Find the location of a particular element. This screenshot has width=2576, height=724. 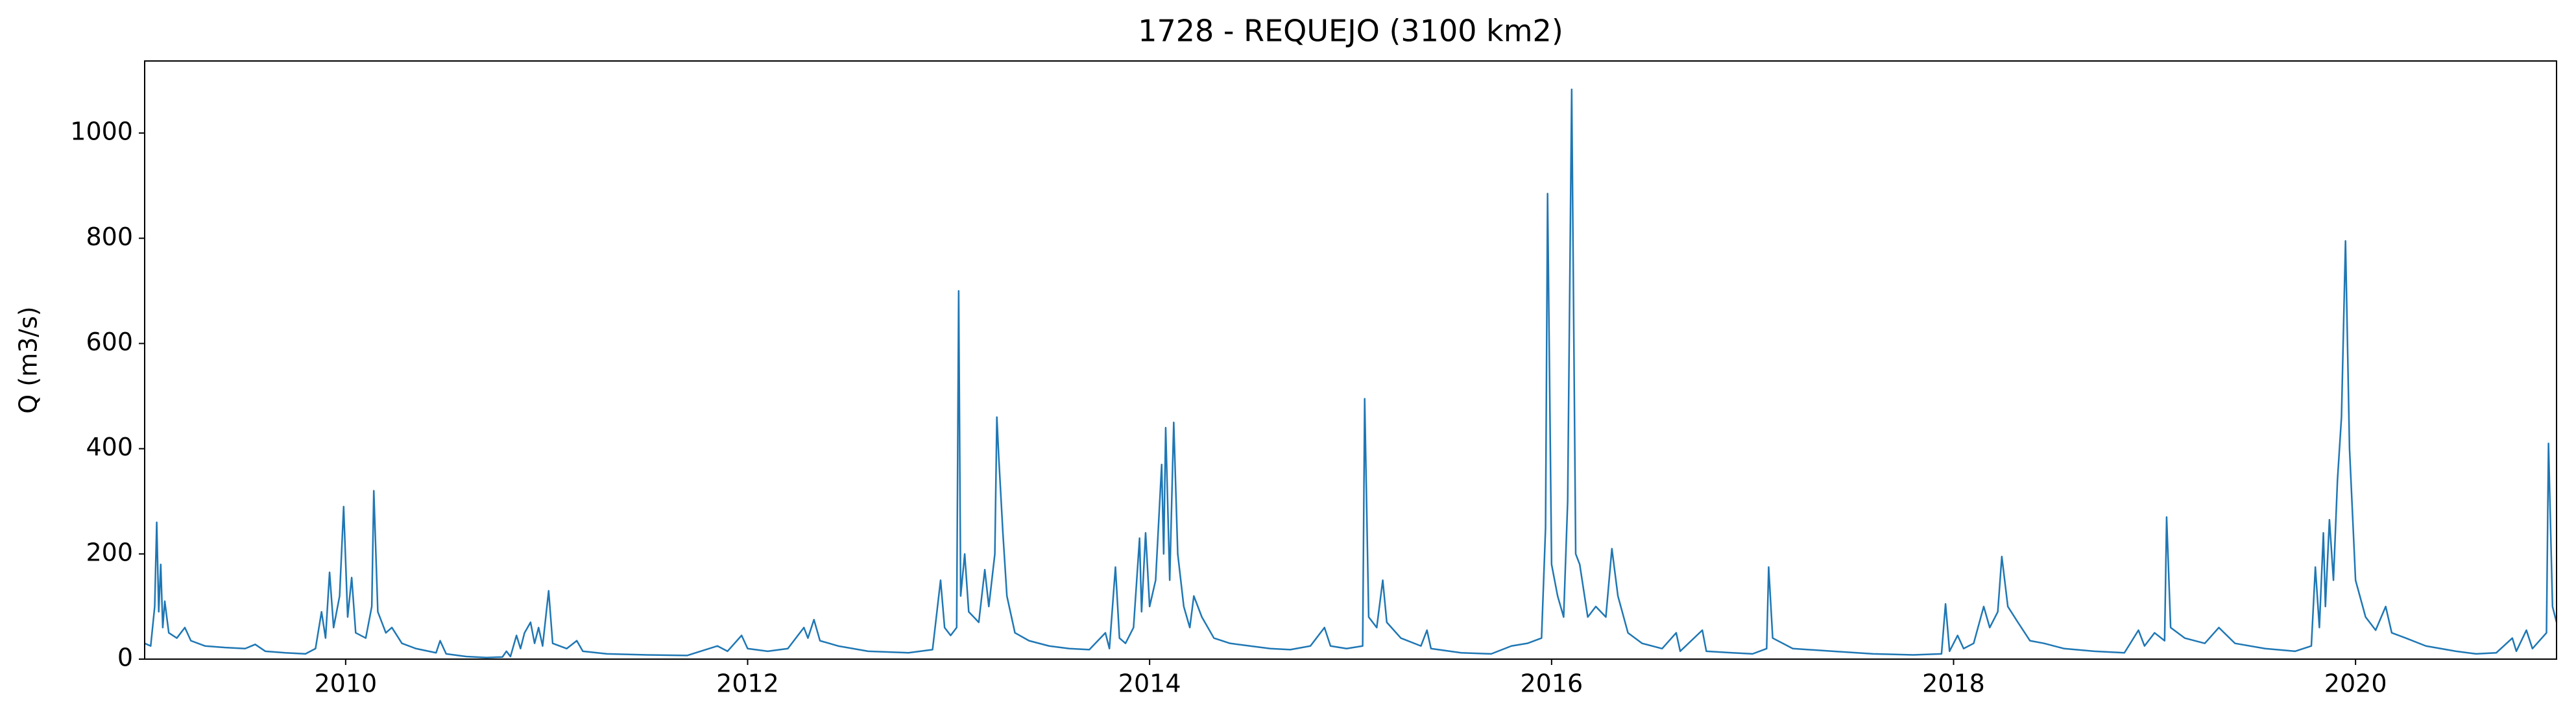

y-tick-label: 1000 is located at coordinates (101, 131).